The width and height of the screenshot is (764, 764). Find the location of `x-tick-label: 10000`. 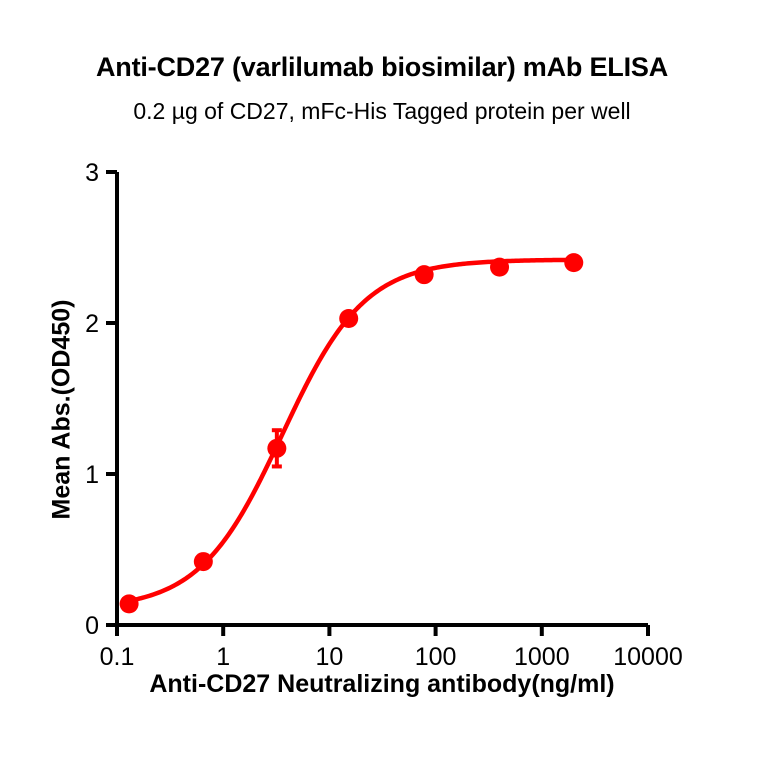

x-tick-label: 10000 is located at coordinates (648, 657).